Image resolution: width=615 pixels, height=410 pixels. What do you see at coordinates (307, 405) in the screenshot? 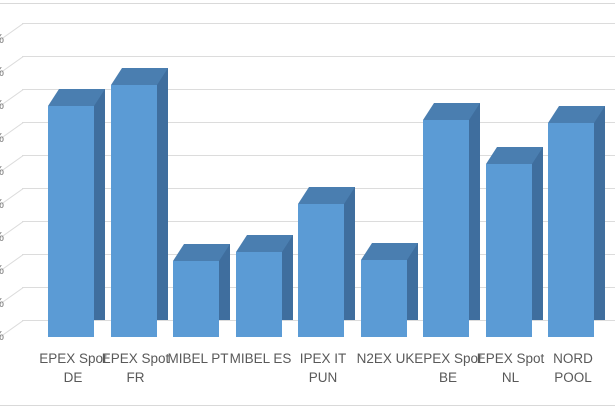
I see `chart-bottom-border` at bounding box center [307, 405].